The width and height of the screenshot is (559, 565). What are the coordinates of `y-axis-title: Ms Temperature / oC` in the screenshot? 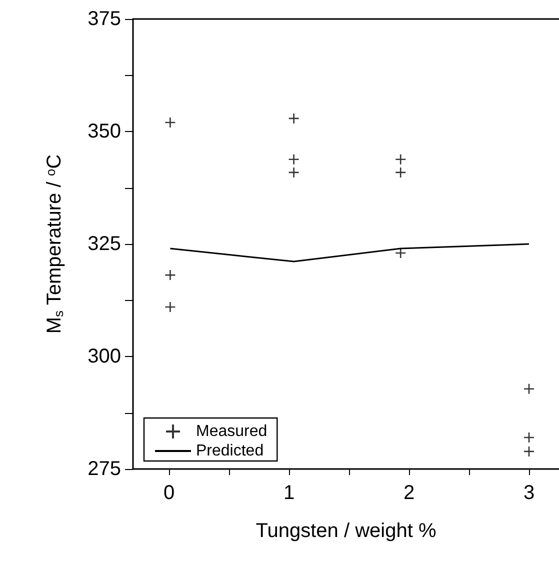 It's located at (54, 244).